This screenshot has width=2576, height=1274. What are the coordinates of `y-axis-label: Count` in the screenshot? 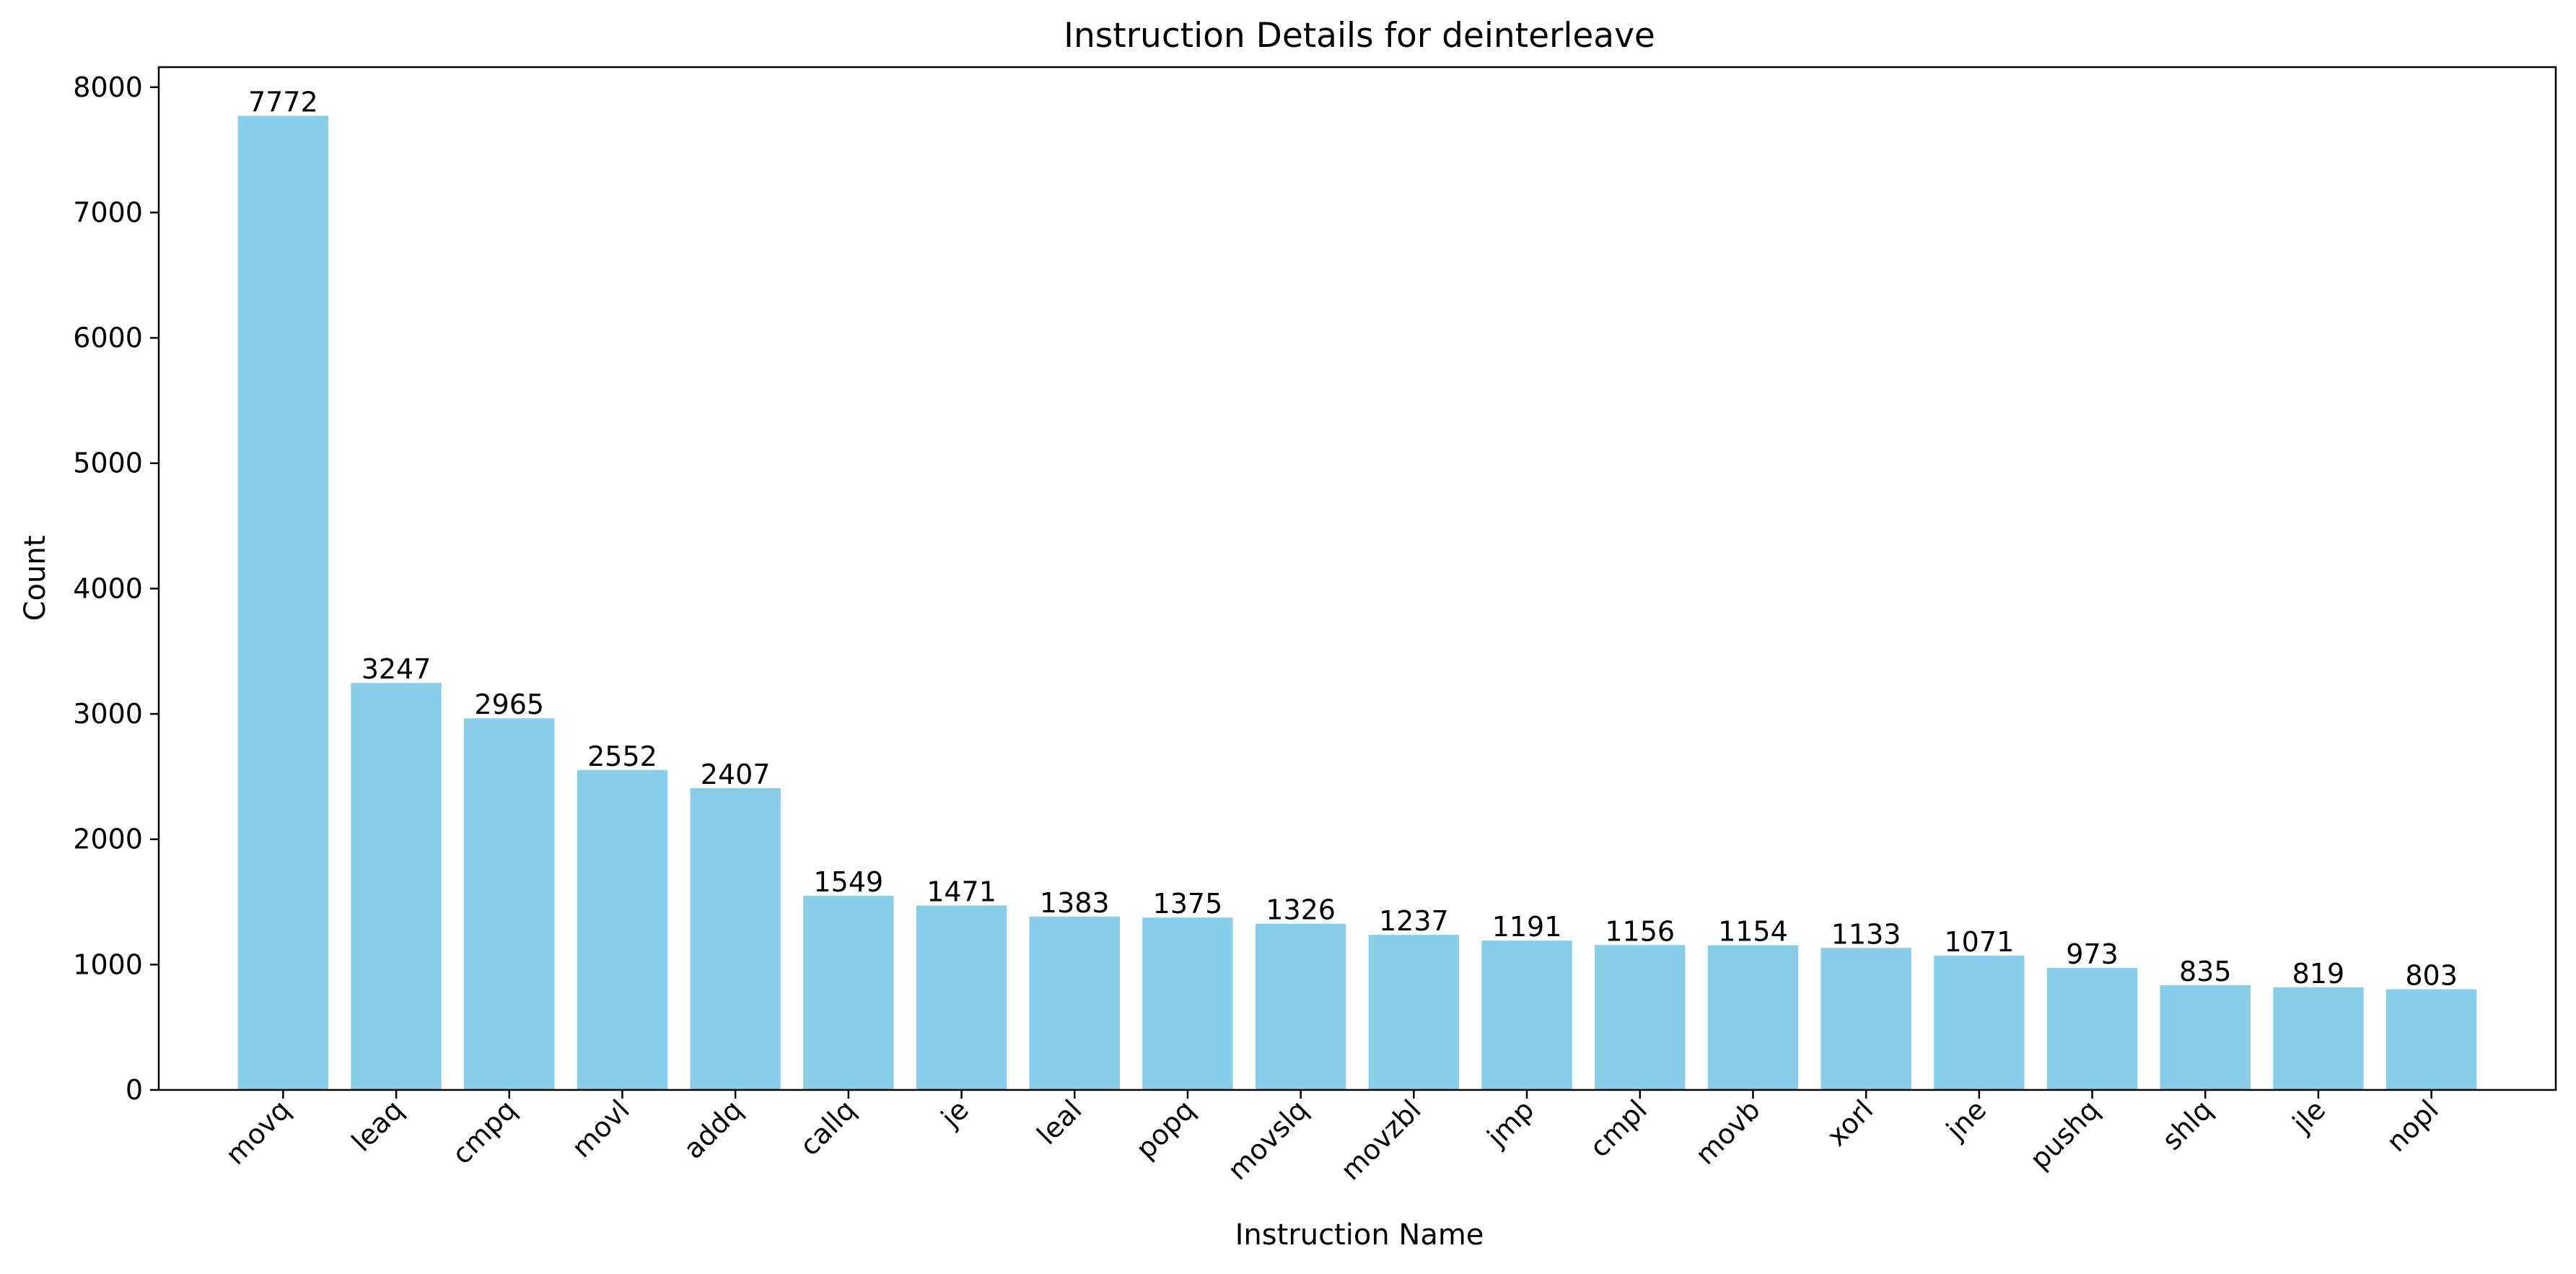 It's located at (35, 579).